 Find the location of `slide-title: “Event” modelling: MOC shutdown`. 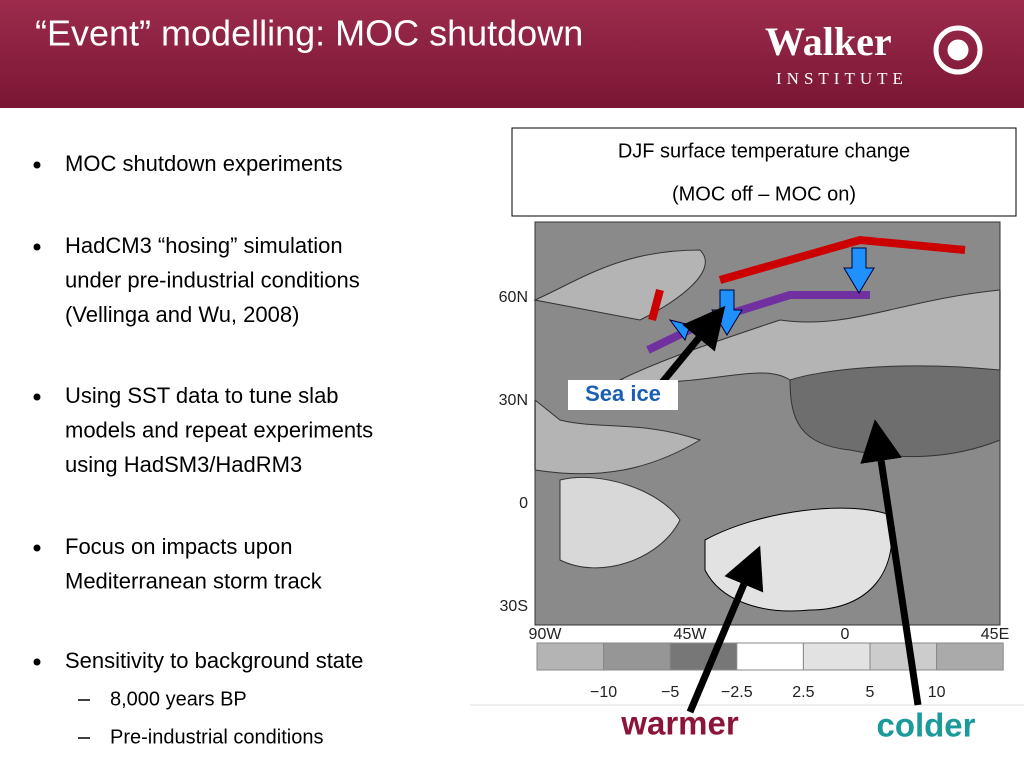

slide-title: “Event” modelling: MOC shutdown is located at coordinates (309, 33).